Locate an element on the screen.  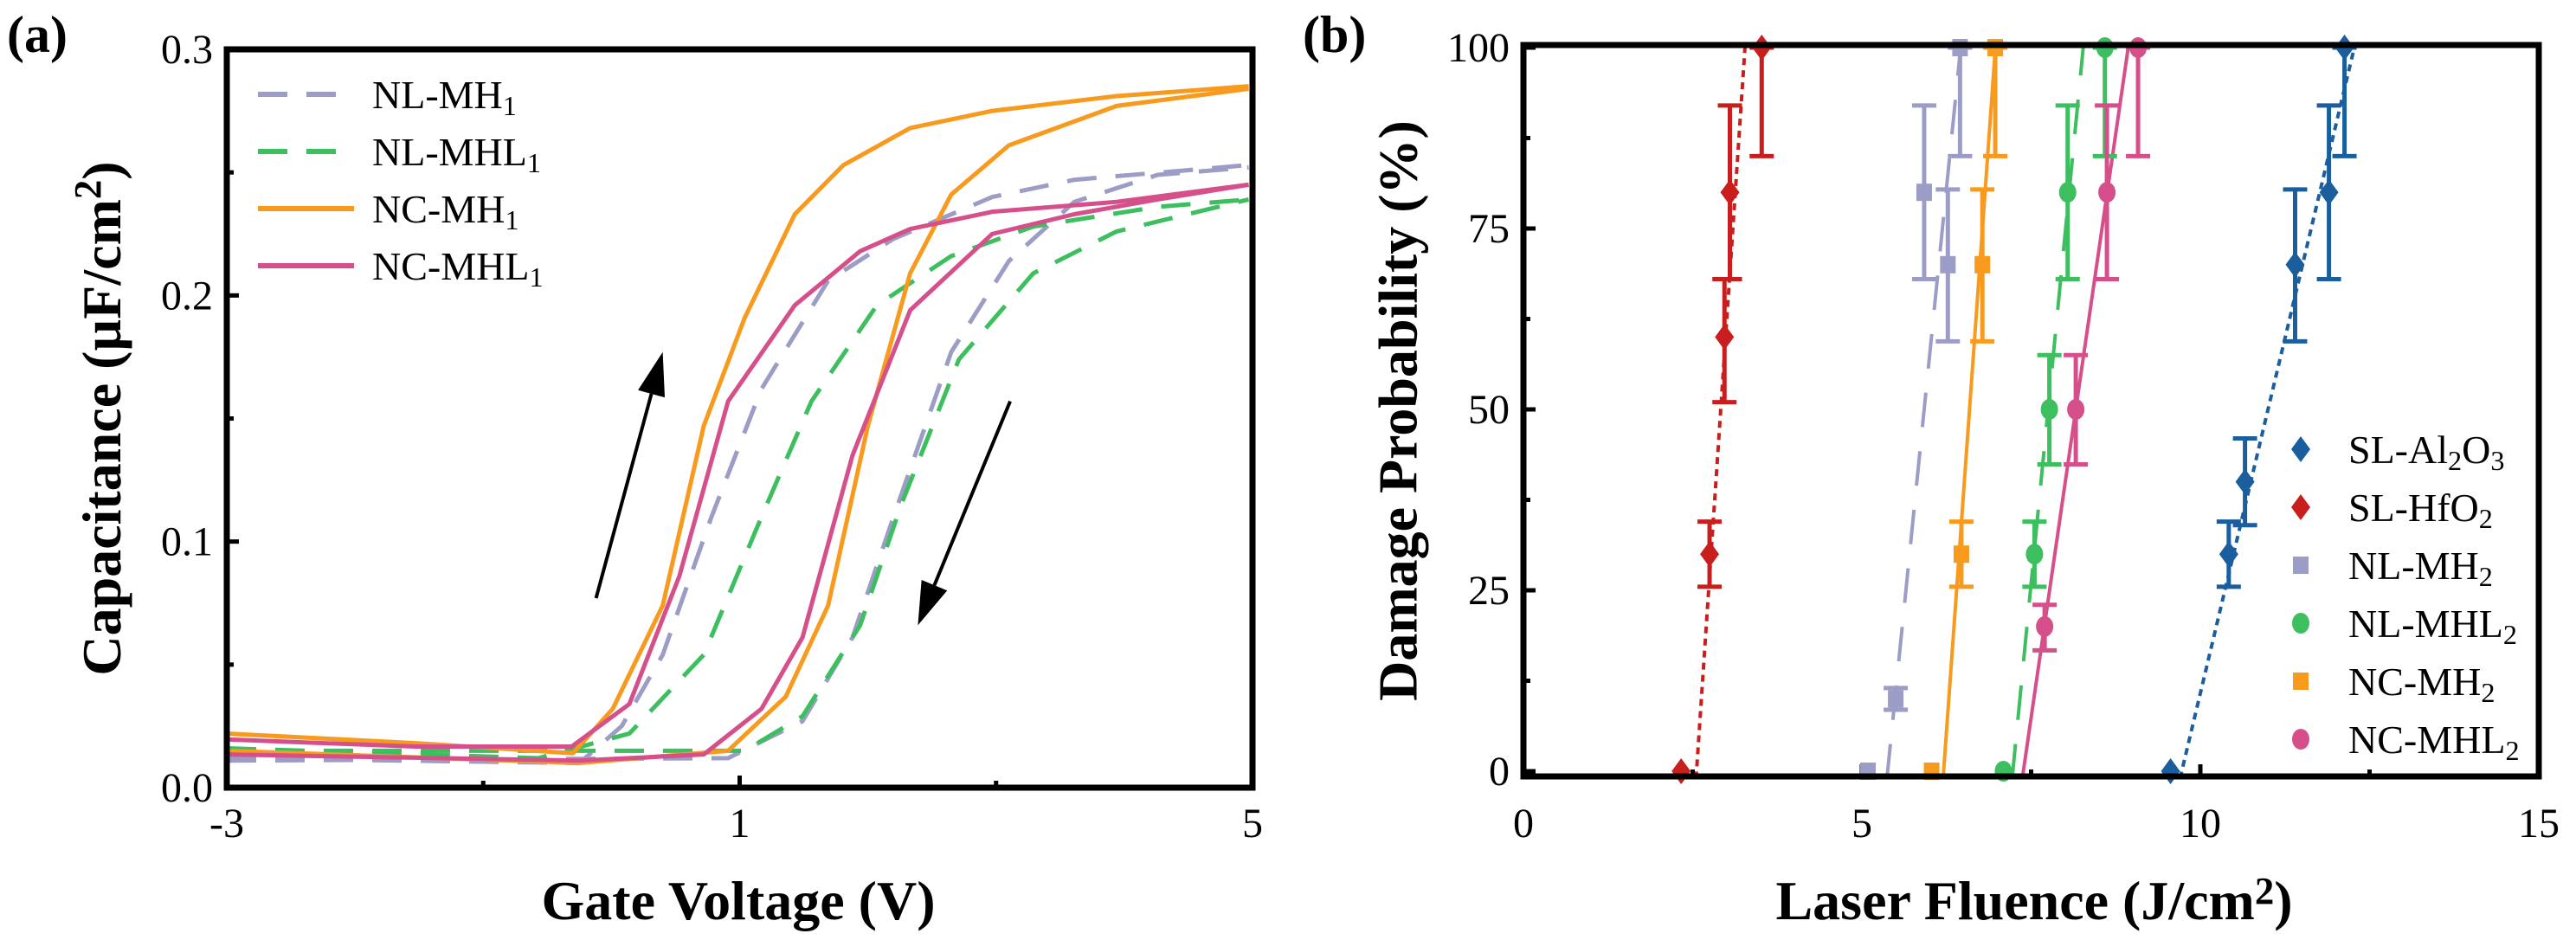
x-tick-label: 10 is located at coordinates (2200, 824).